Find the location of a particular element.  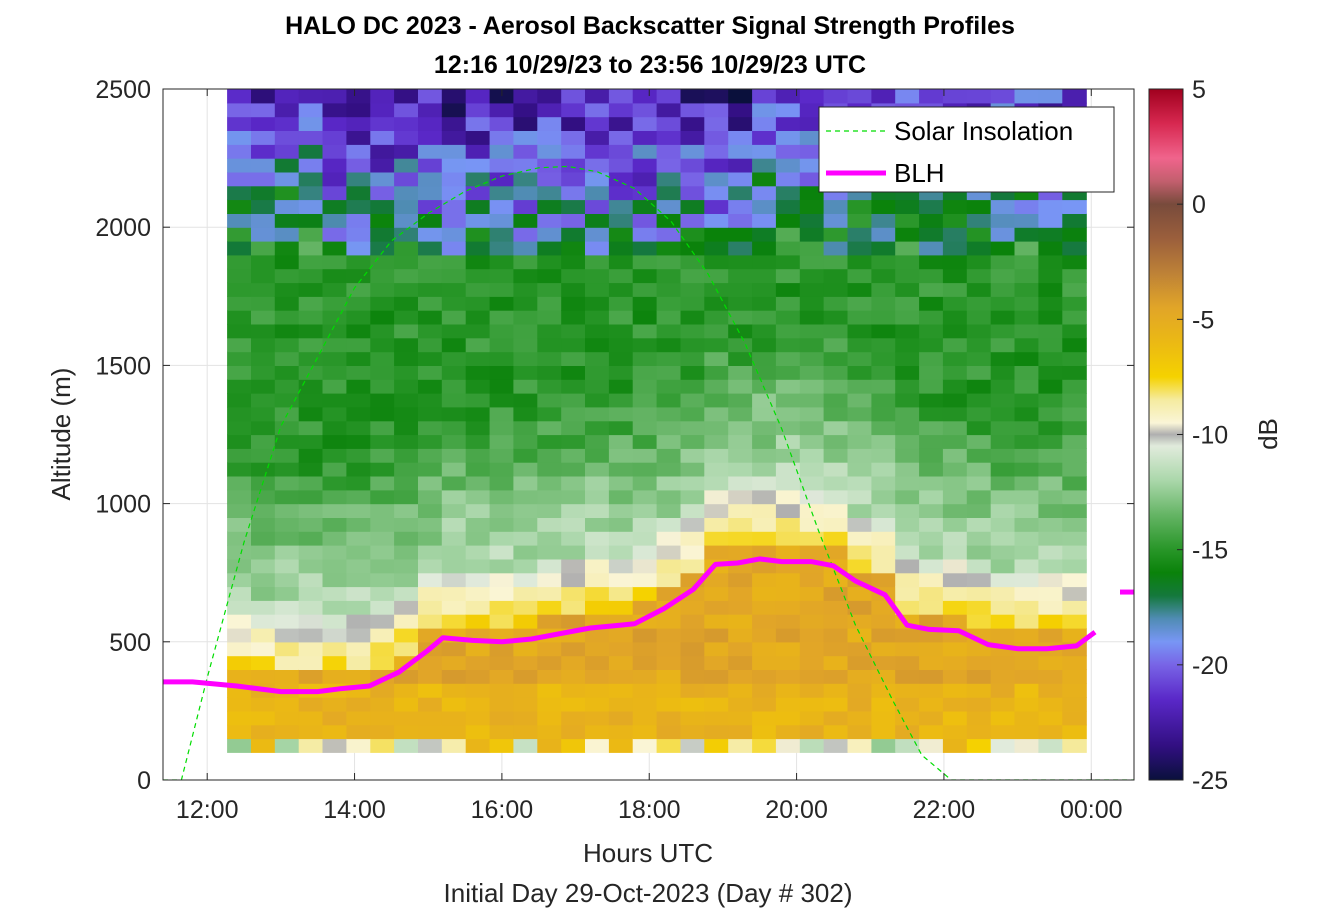

colorbar: 50-5-10-15-20-25 dB is located at coordinates (1215, 435).